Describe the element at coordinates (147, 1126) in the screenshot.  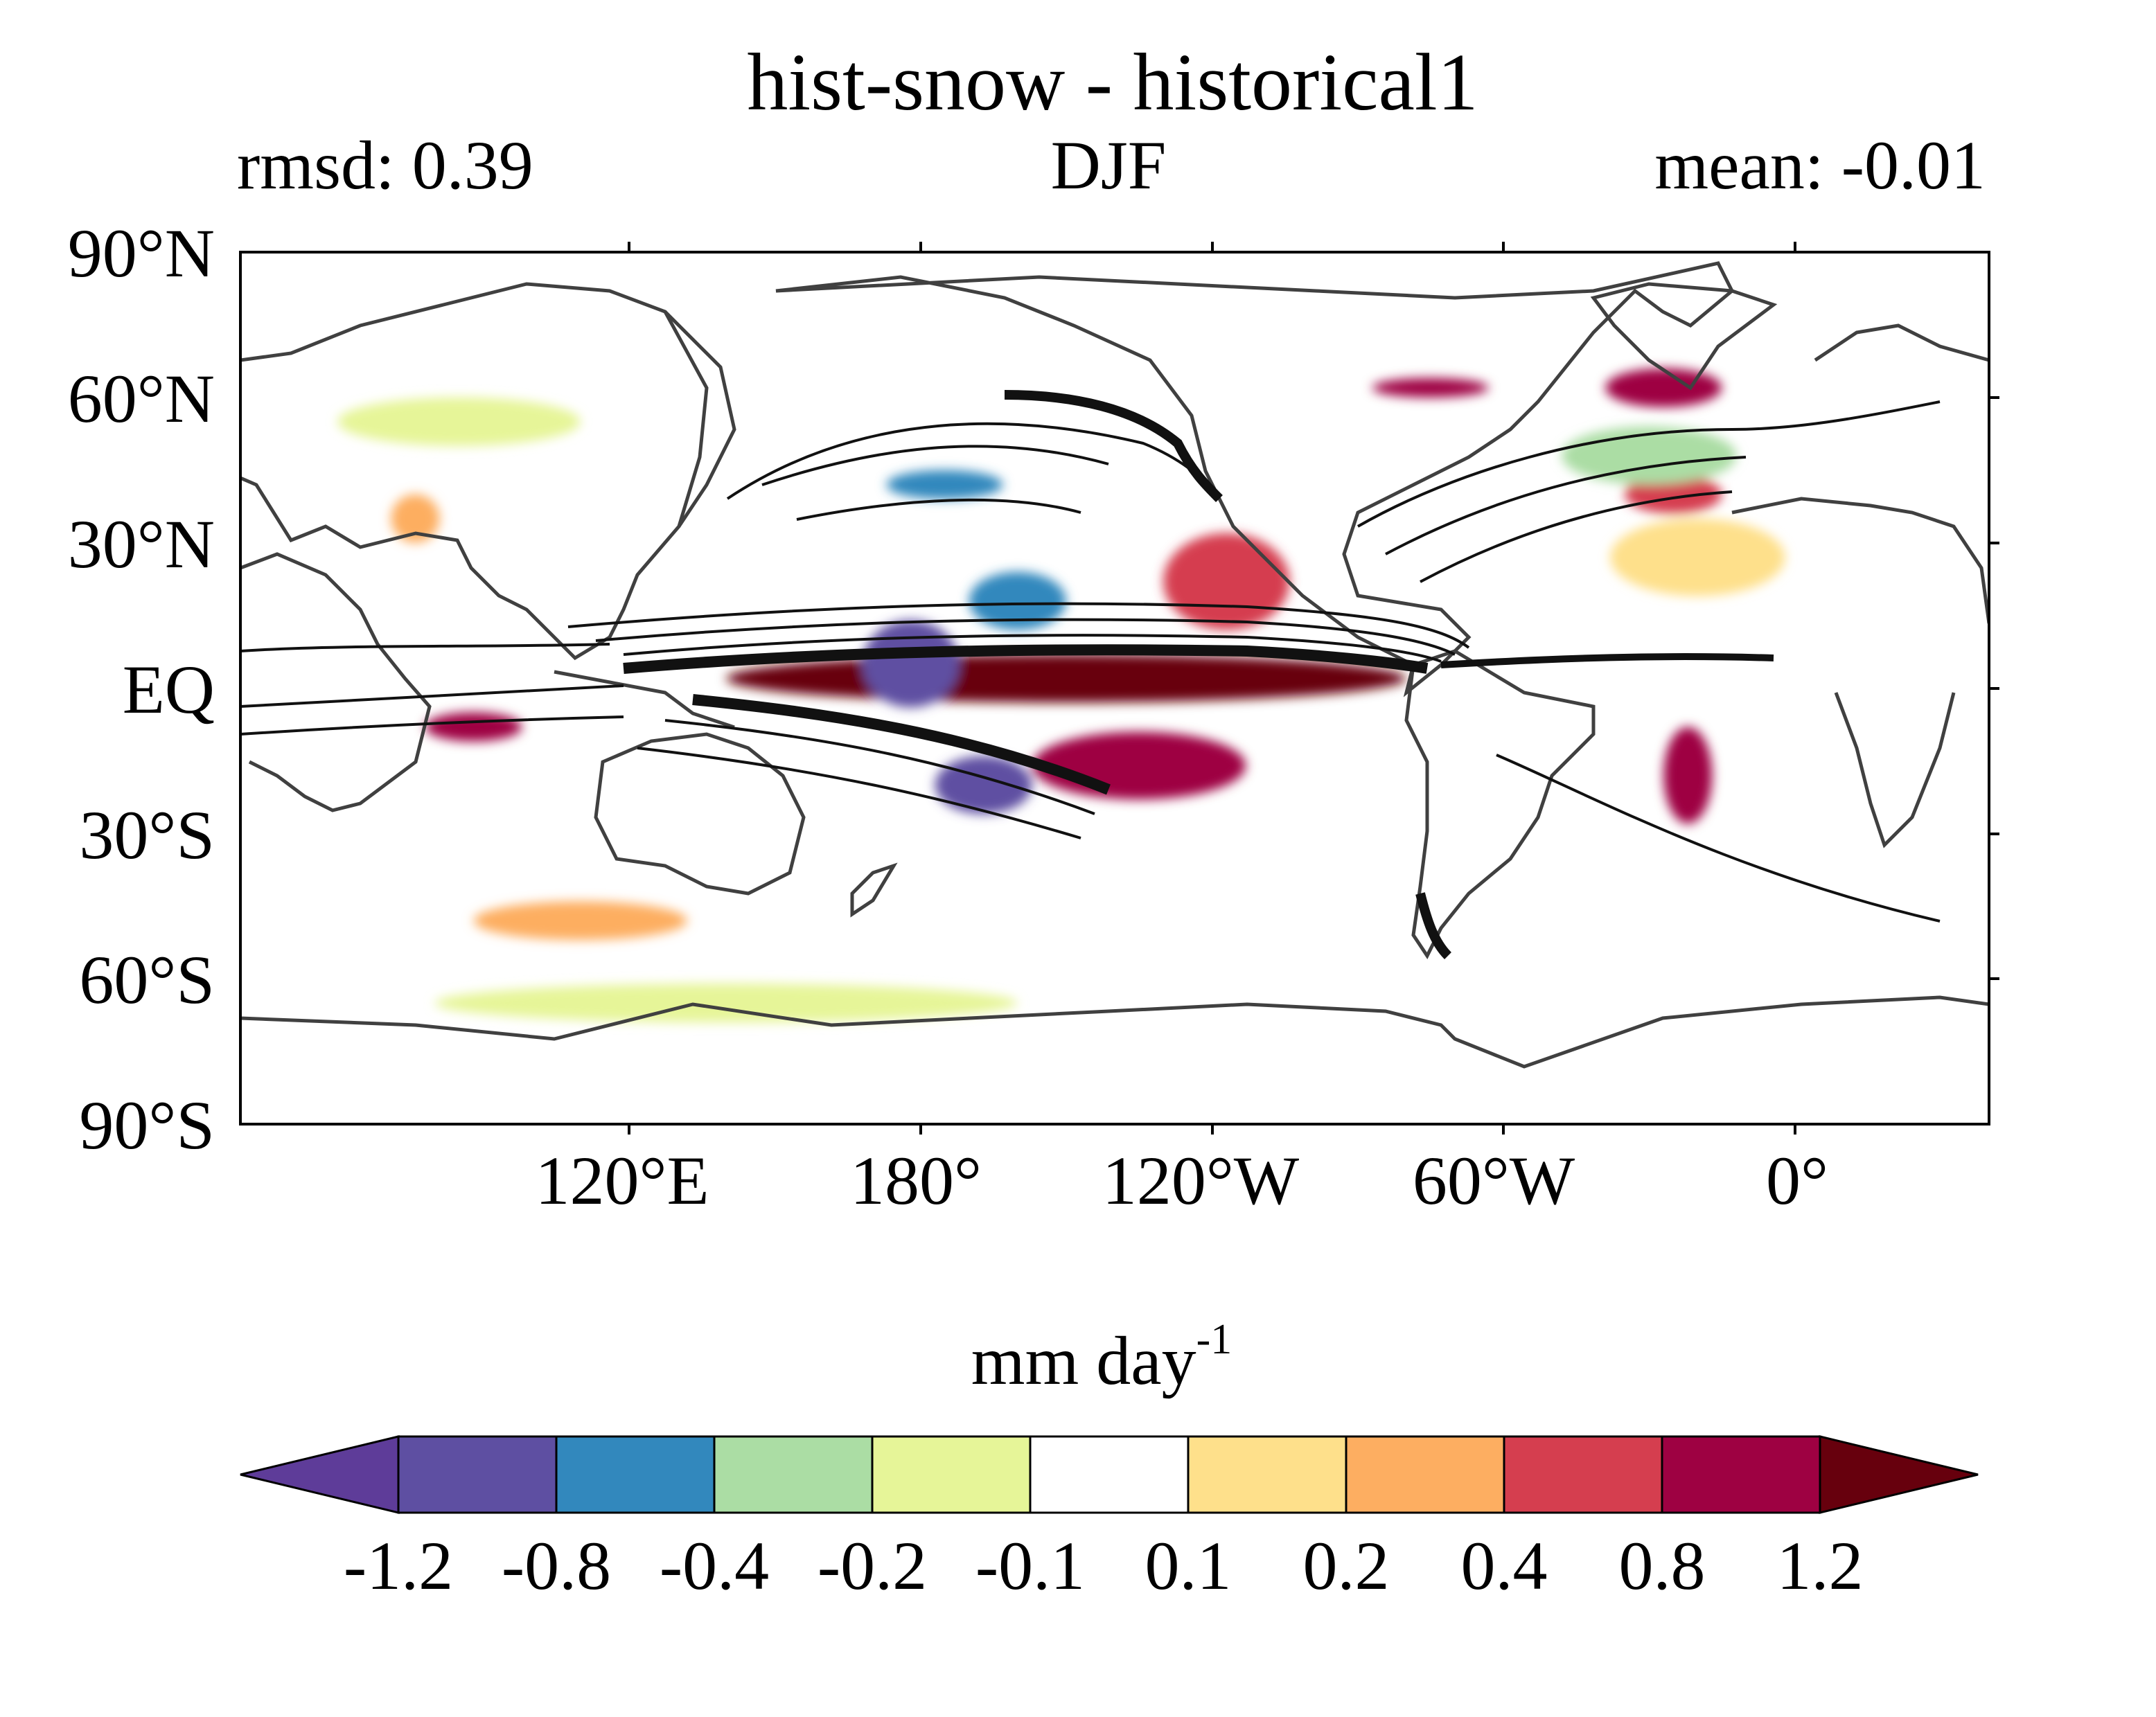
I see `ytick-label-90s: 90°S` at that location.